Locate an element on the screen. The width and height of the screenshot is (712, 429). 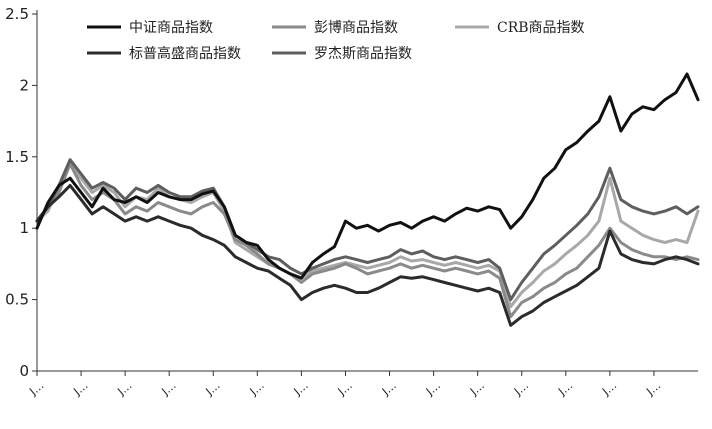
legend-item: 罗杰斯商品指数 is located at coordinates (342, 54).